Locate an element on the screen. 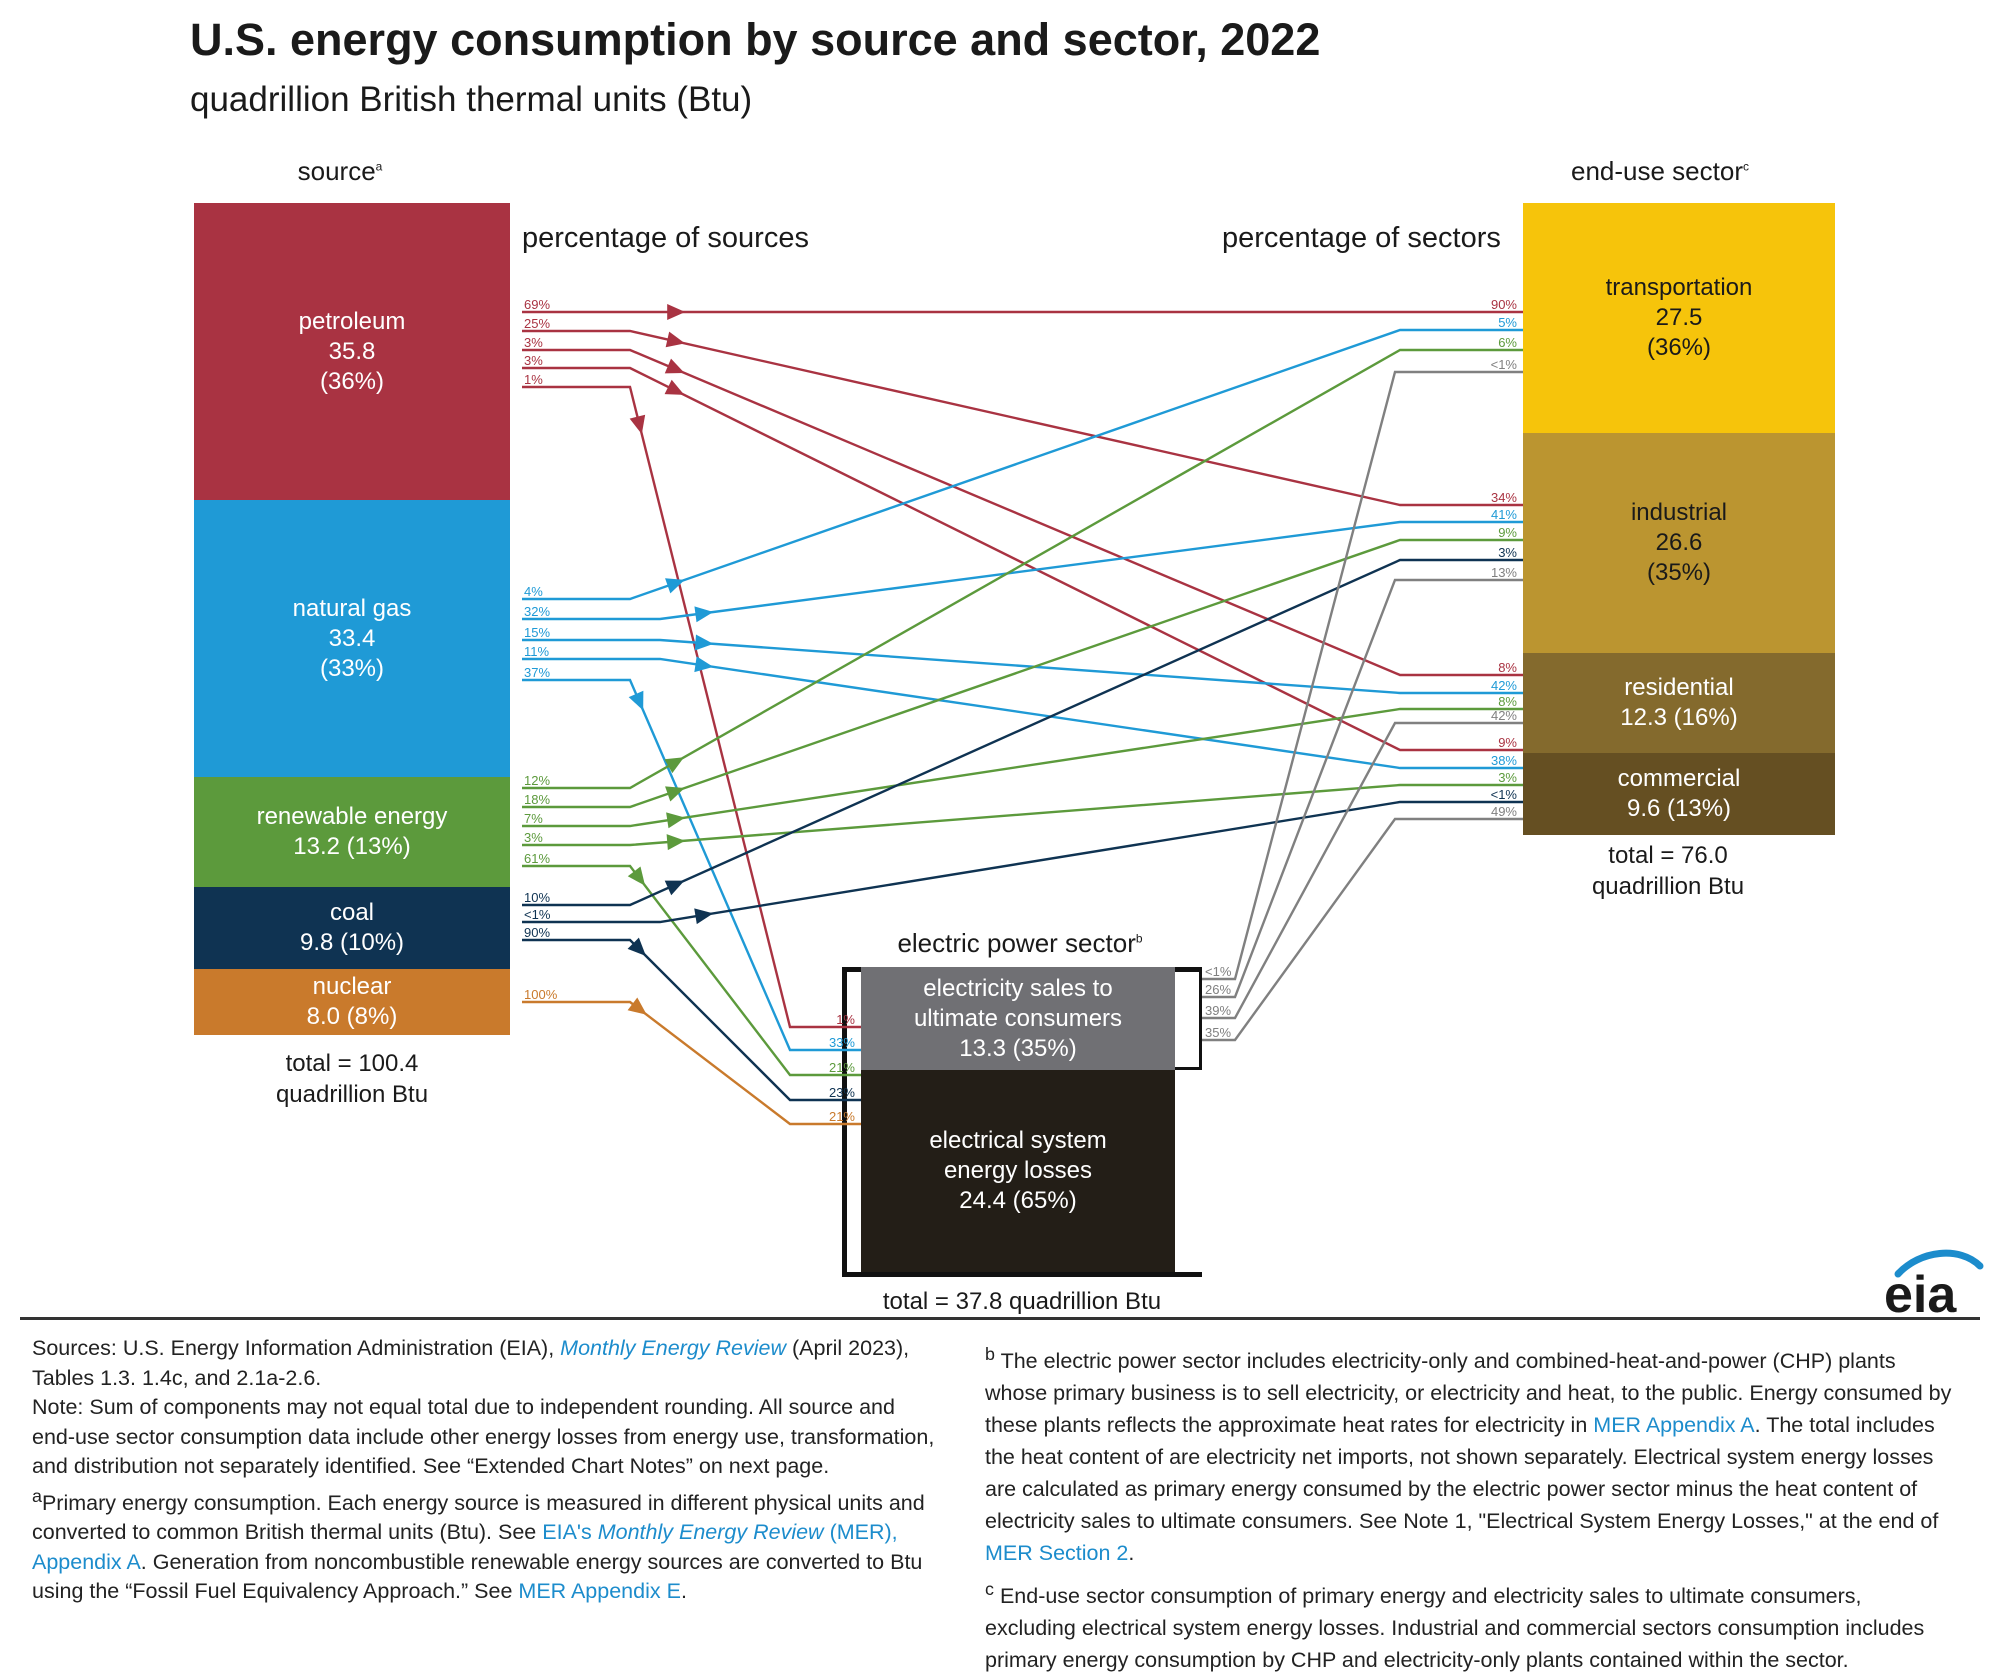 Image resolution: width=2000 pixels, height=1680 pixels. src-pct-label: 10% is located at coordinates (537, 897).